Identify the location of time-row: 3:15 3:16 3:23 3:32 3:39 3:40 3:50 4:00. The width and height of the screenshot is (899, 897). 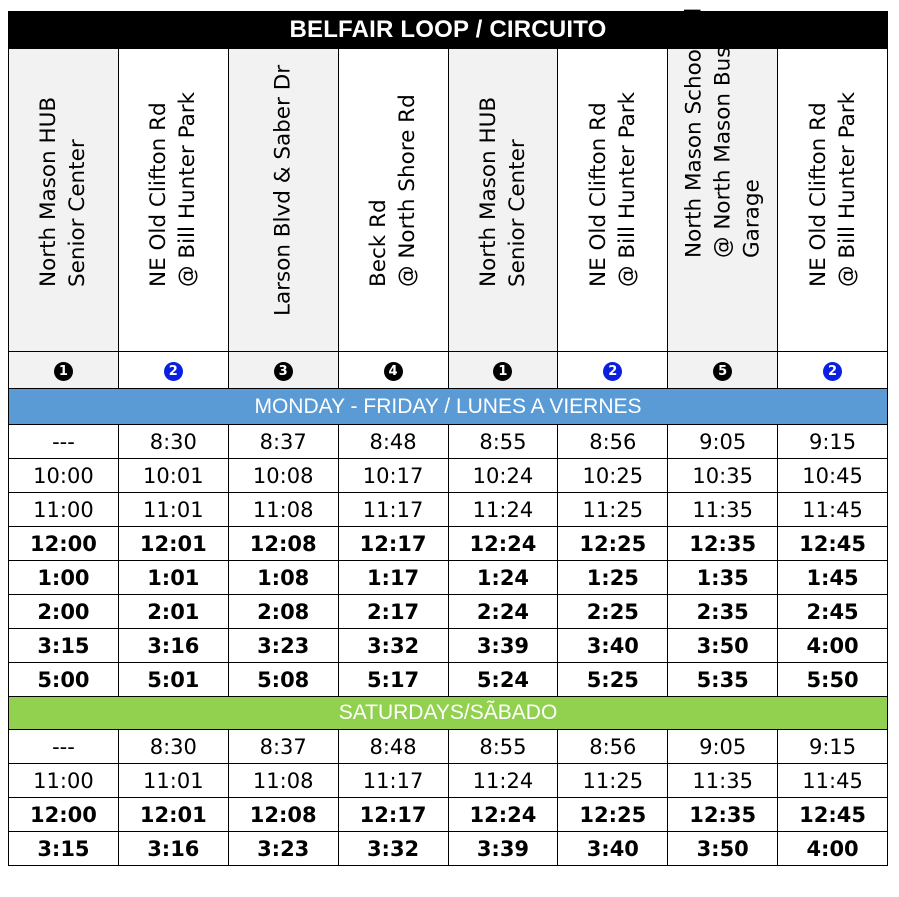
(448, 848).